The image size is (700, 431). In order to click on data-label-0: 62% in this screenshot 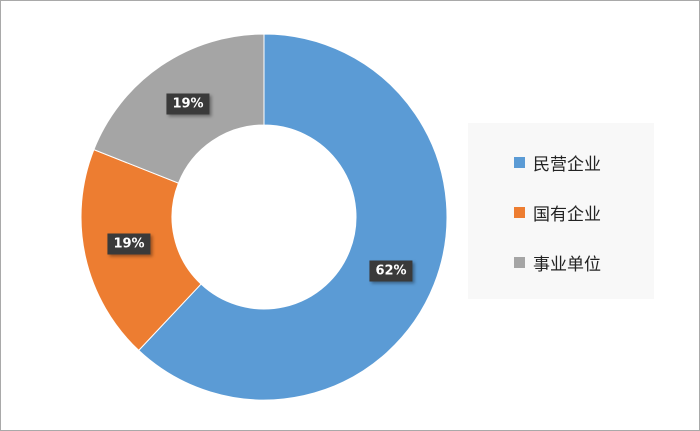, I will do `click(391, 271)`.